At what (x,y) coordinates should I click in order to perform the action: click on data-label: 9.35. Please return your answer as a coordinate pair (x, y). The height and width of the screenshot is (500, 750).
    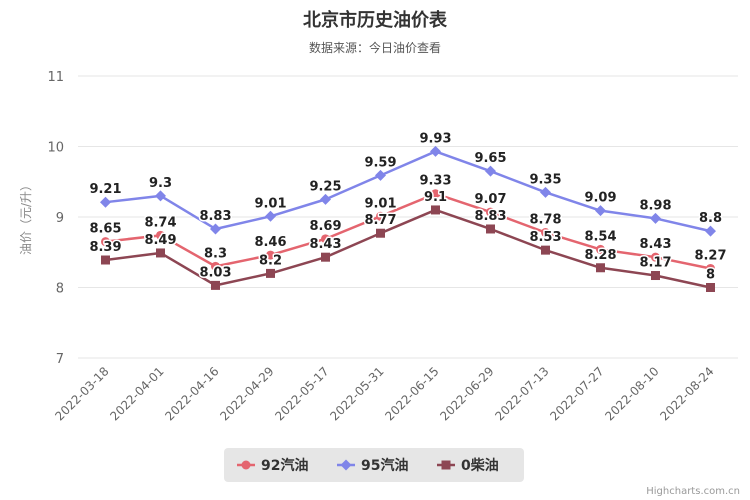
    Looking at the image, I should click on (545, 179).